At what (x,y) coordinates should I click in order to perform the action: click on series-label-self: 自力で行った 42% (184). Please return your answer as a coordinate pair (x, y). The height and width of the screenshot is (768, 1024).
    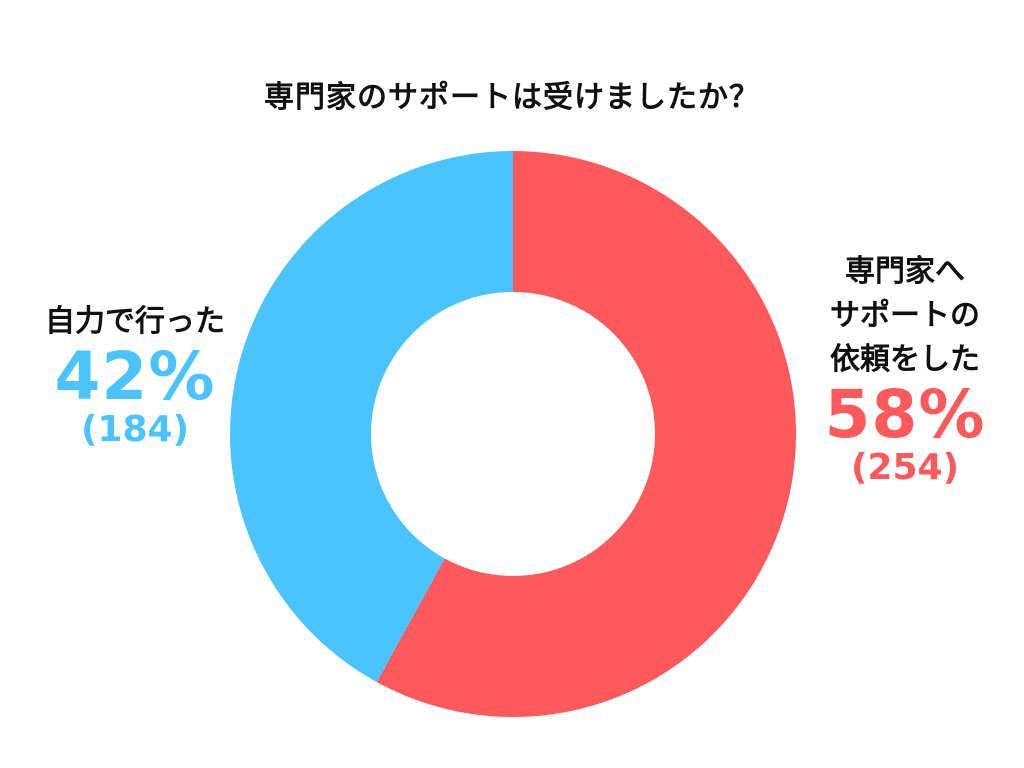
    Looking at the image, I should click on (135, 375).